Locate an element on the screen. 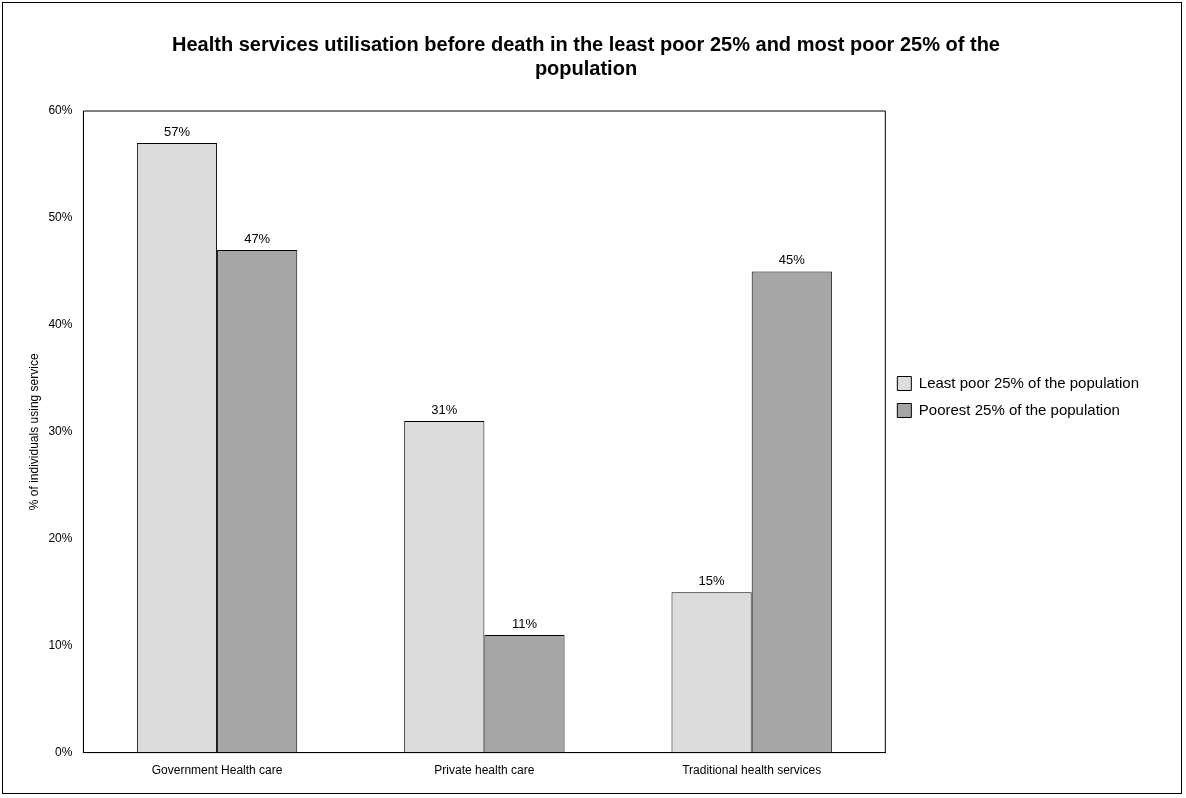 This screenshot has width=1186, height=798. y-tick-label: 10% is located at coordinates (60, 644).